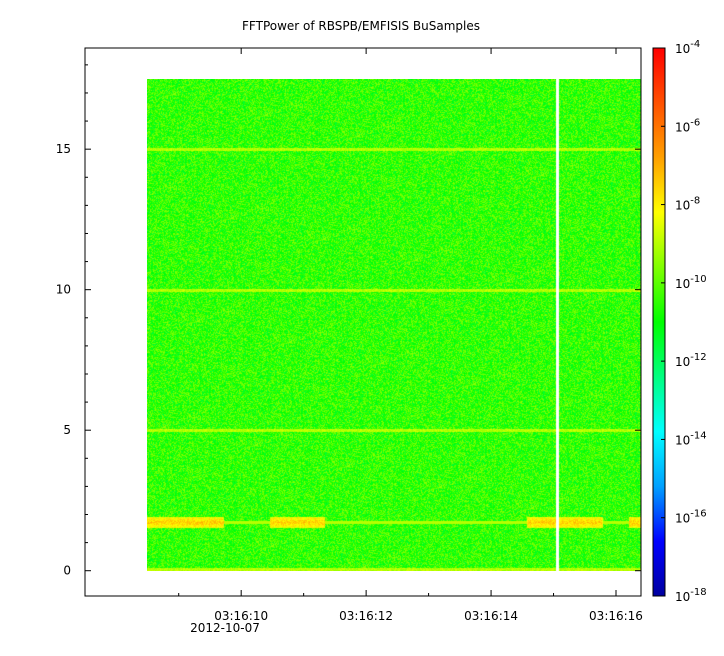 The height and width of the screenshot is (656, 724). I want to click on y-tick-label: 15, so click(63, 149).